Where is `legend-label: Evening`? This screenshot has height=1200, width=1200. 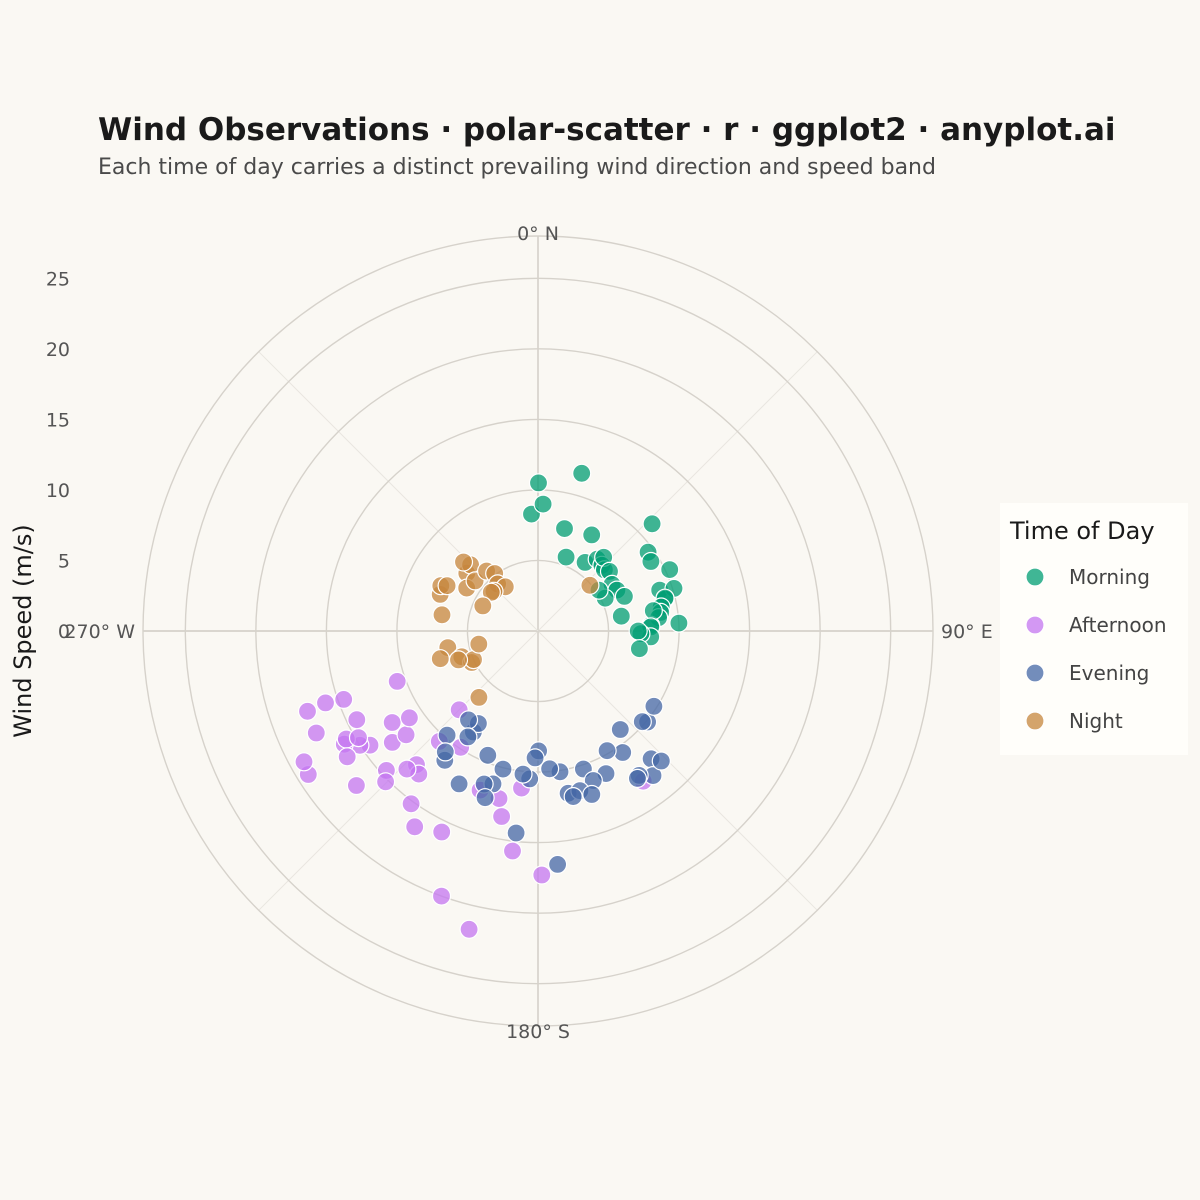
legend-label: Evening is located at coordinates (1109, 673).